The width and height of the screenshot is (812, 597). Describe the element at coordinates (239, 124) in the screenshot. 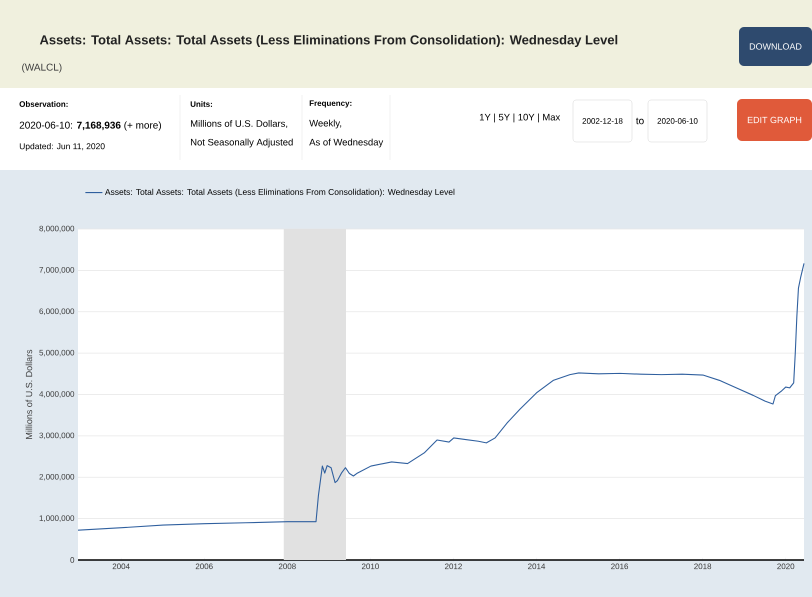

I see `text: Millions of U.S. Dollars,` at that location.